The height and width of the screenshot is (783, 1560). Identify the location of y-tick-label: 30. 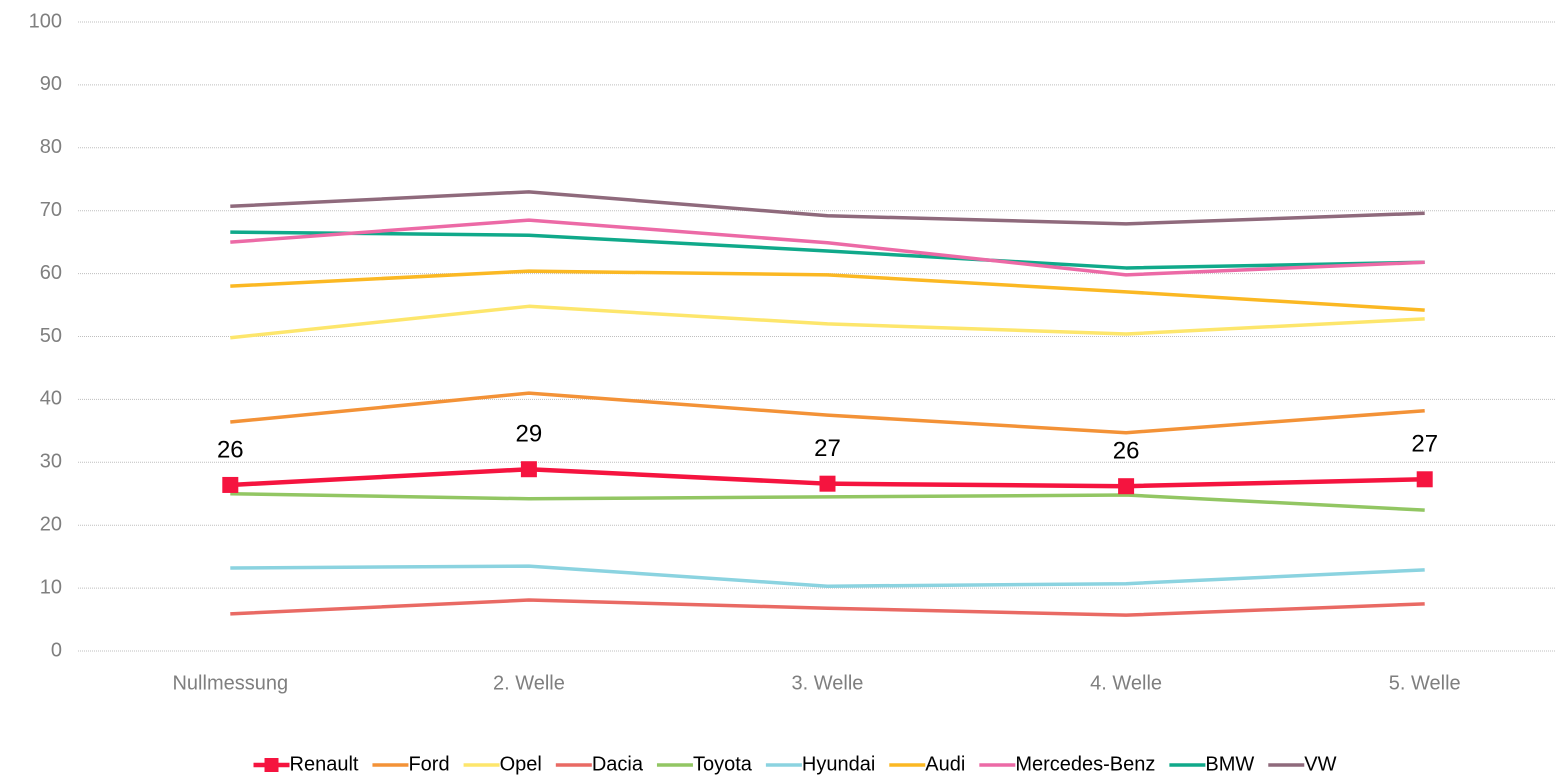
(51, 462).